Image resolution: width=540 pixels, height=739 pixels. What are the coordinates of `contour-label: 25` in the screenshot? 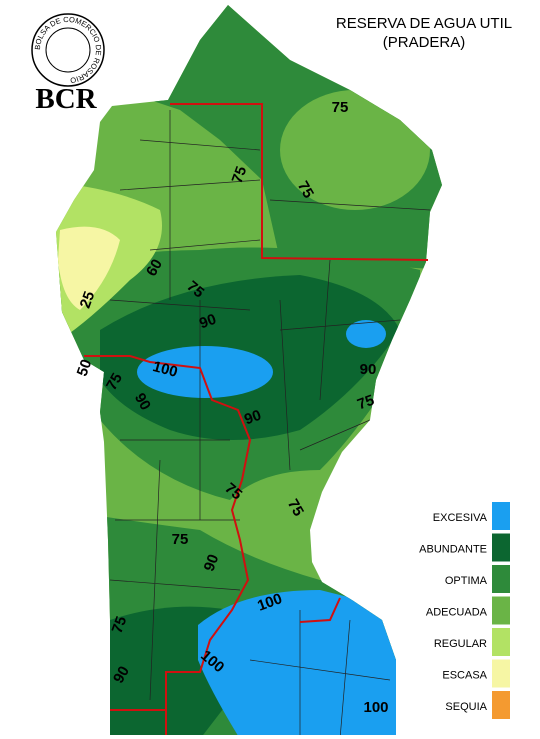 It's located at (88, 299).